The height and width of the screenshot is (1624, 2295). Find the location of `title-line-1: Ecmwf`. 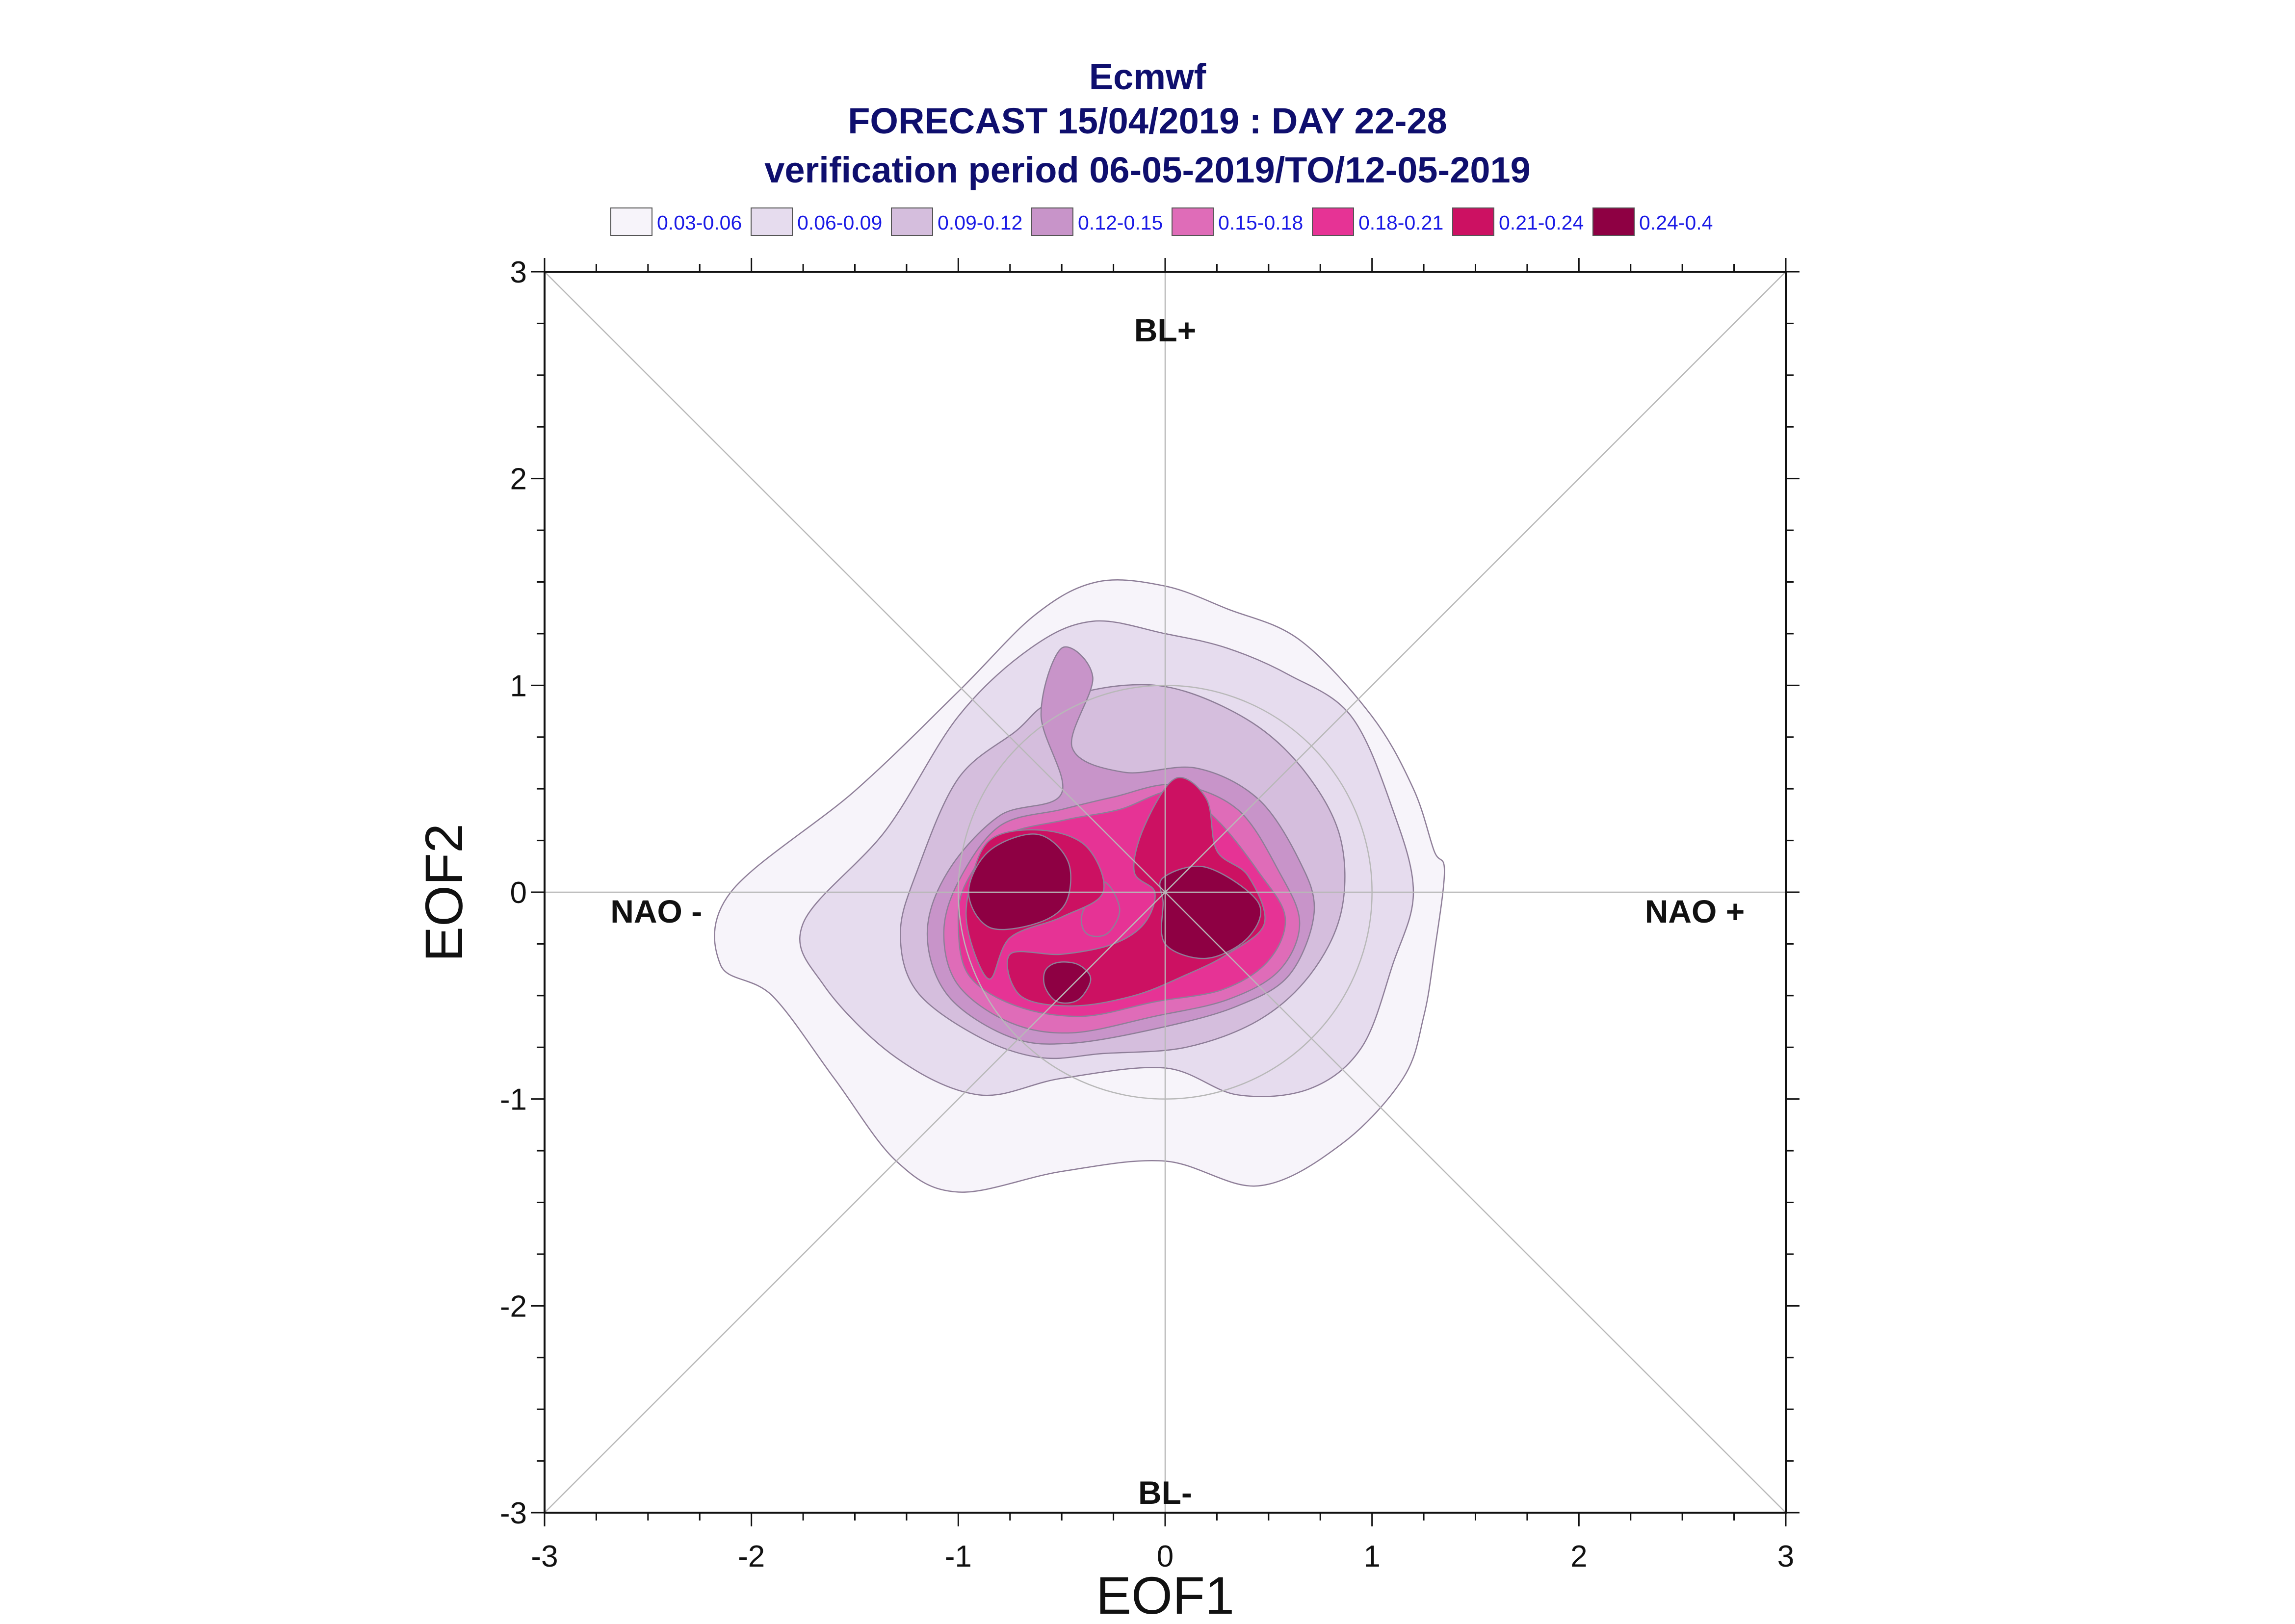

title-line-1: Ecmwf is located at coordinates (1147, 76).